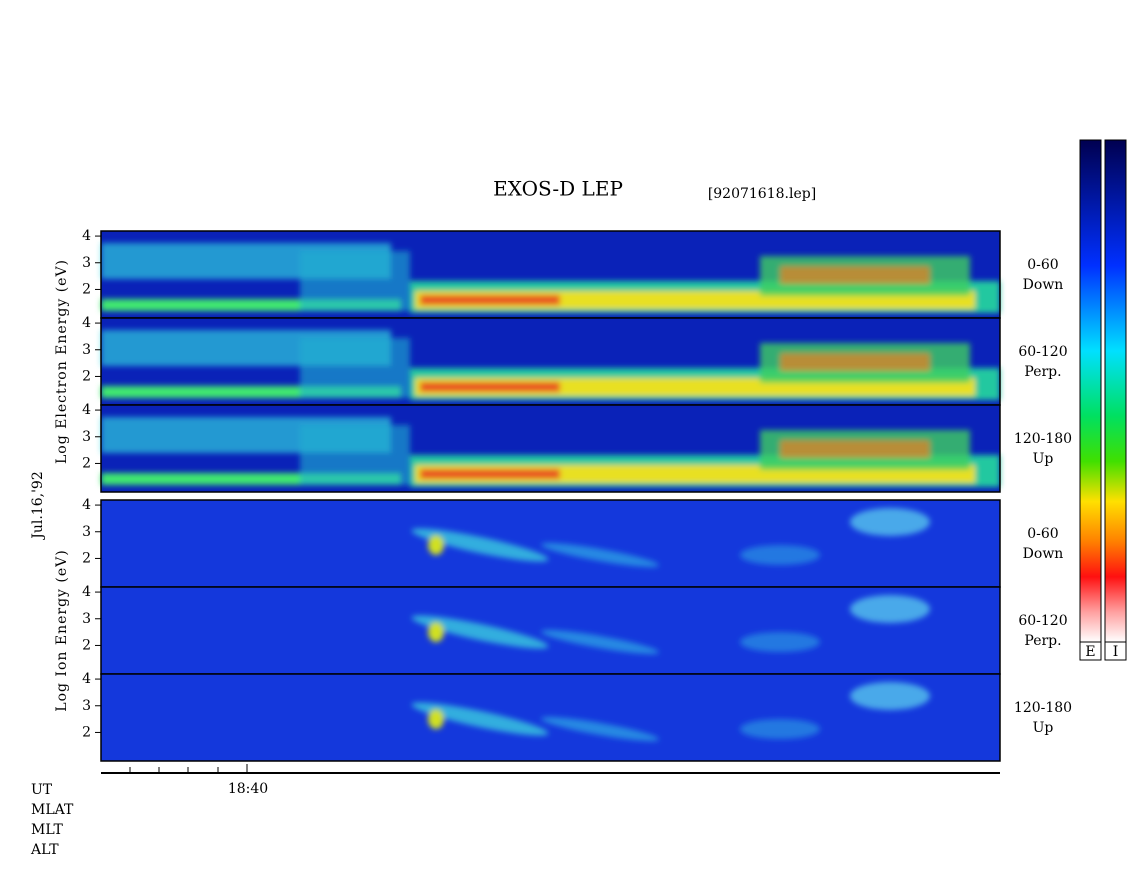  I want to click on footer-label: MLAT, so click(52, 810).